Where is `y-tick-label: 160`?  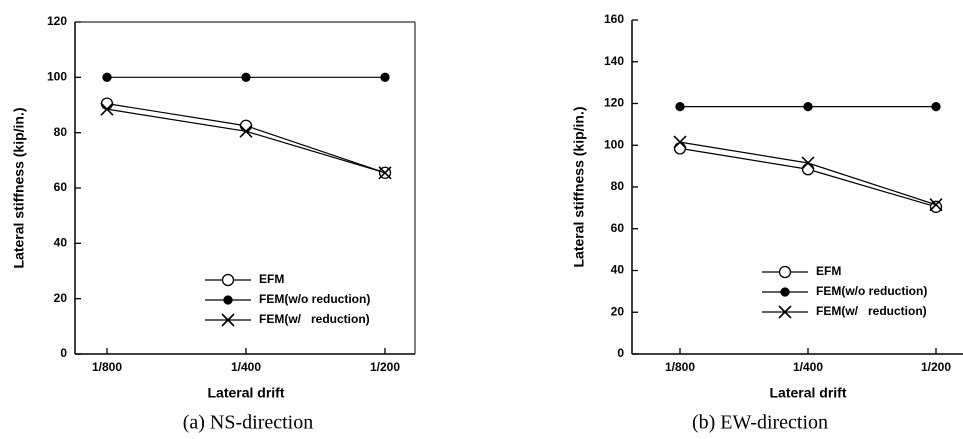
y-tick-label: 160 is located at coordinates (614, 19).